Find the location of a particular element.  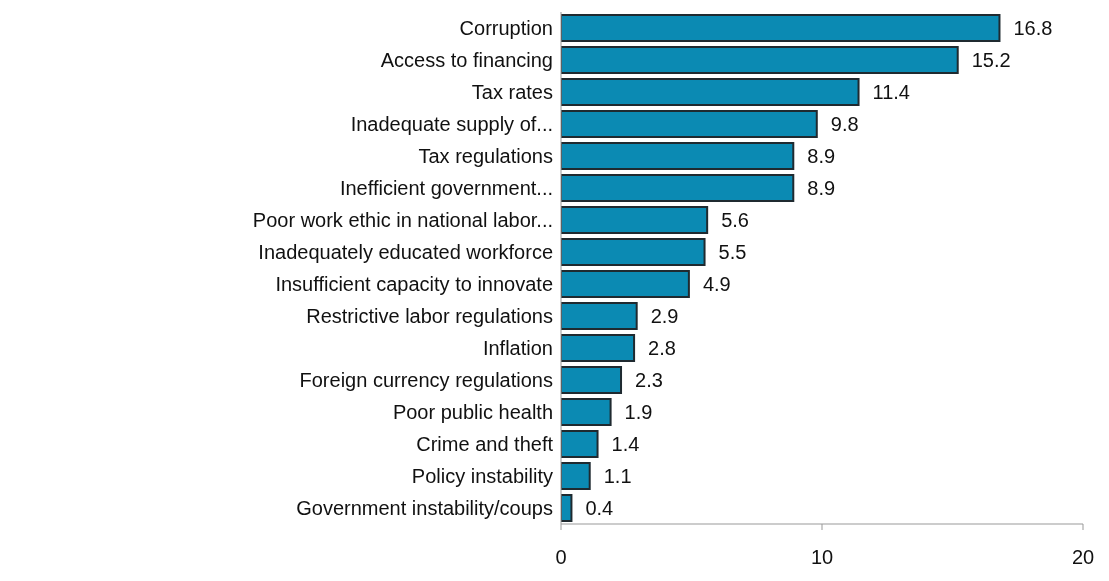

x-tick-label: 10 is located at coordinates (822, 557).